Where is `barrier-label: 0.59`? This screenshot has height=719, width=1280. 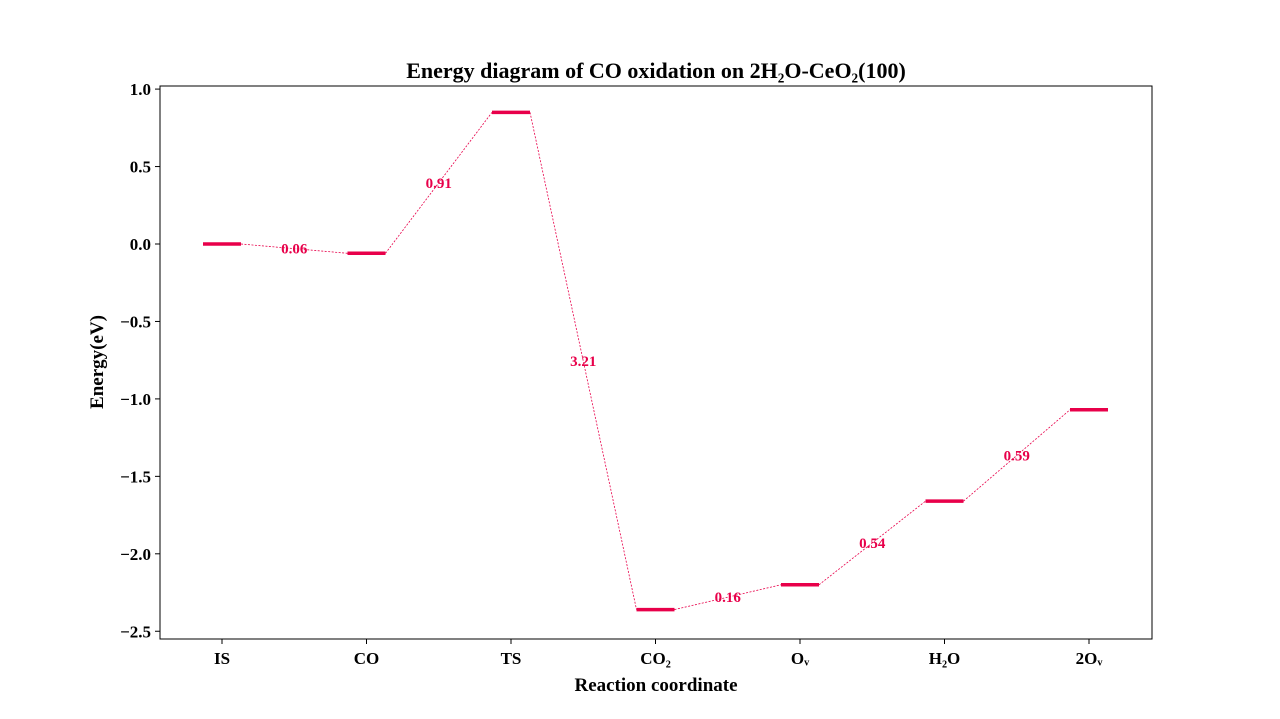 barrier-label: 0.59 is located at coordinates (1017, 456).